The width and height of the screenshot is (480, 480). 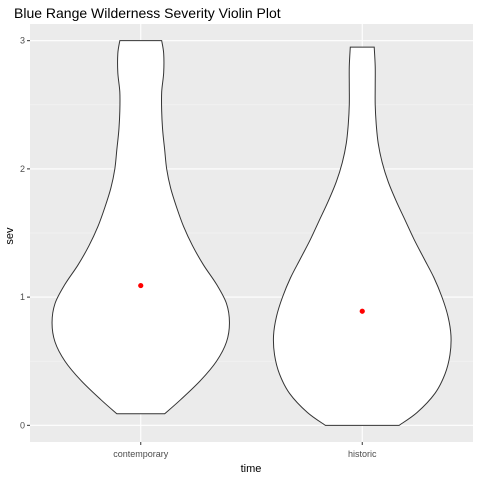 What do you see at coordinates (141, 454) in the screenshot?
I see `x-tick-label: contemporary` at bounding box center [141, 454].